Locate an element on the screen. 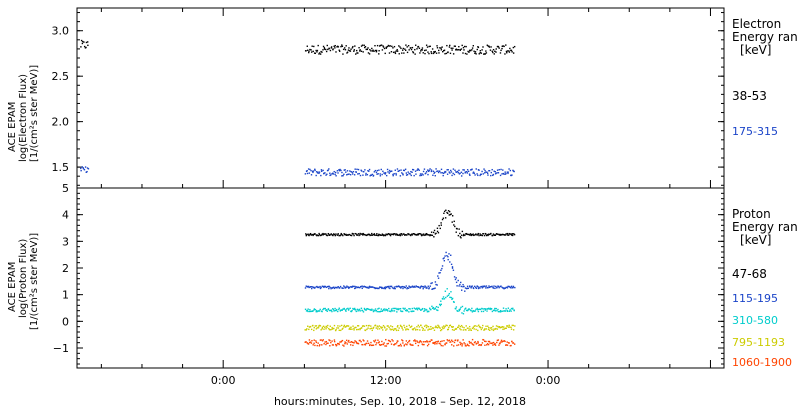  legend-entry: 47-68 is located at coordinates (749, 274).